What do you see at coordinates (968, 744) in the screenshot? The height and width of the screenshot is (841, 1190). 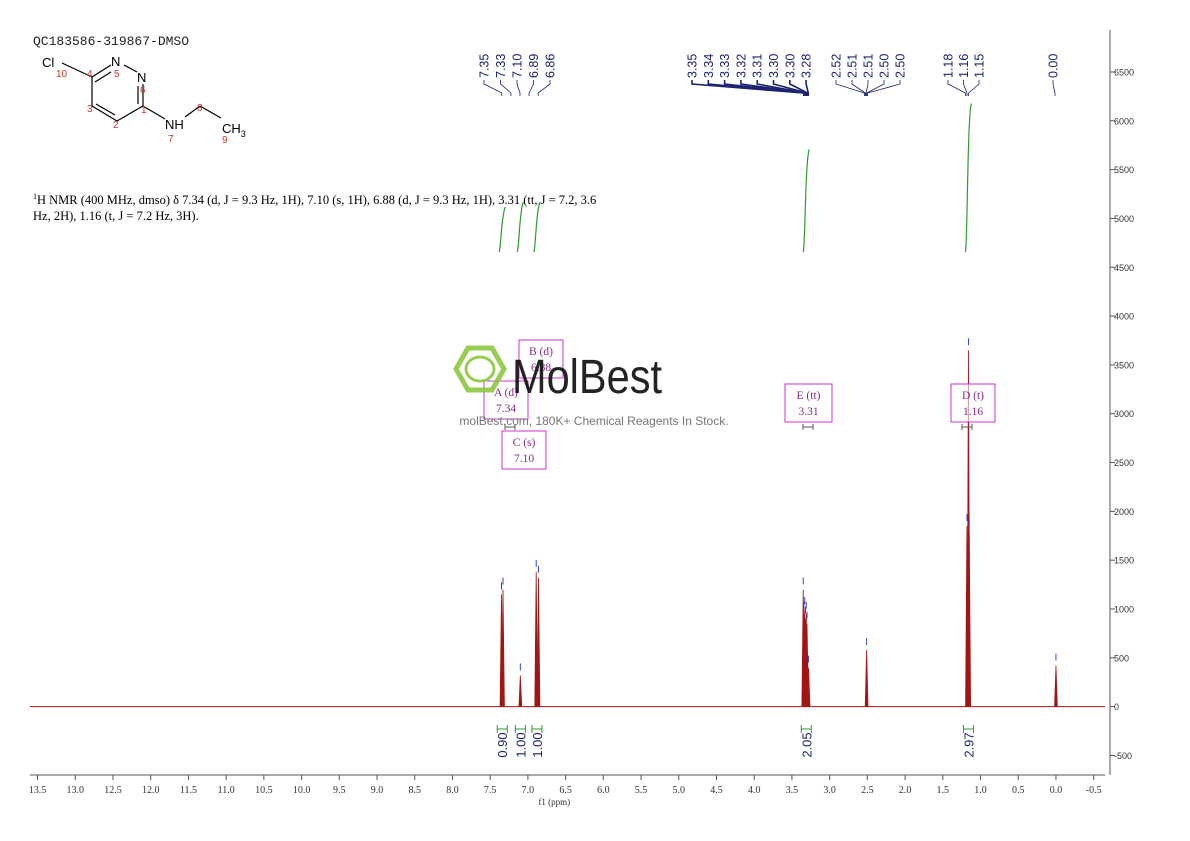 I see `integral-label: 2.97` at bounding box center [968, 744].